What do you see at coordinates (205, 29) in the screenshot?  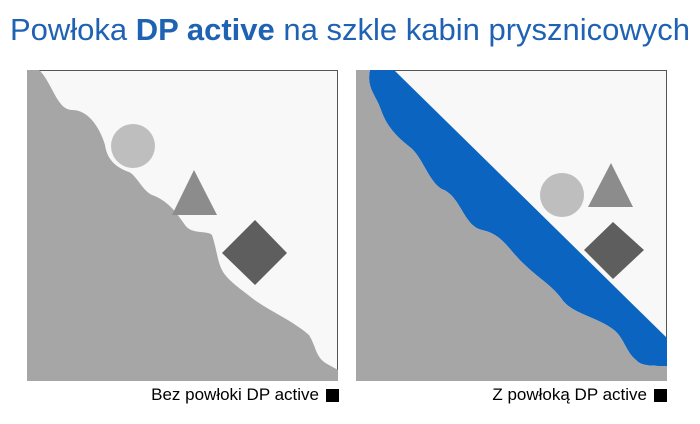 I see `title-brand: DP active` at bounding box center [205, 29].